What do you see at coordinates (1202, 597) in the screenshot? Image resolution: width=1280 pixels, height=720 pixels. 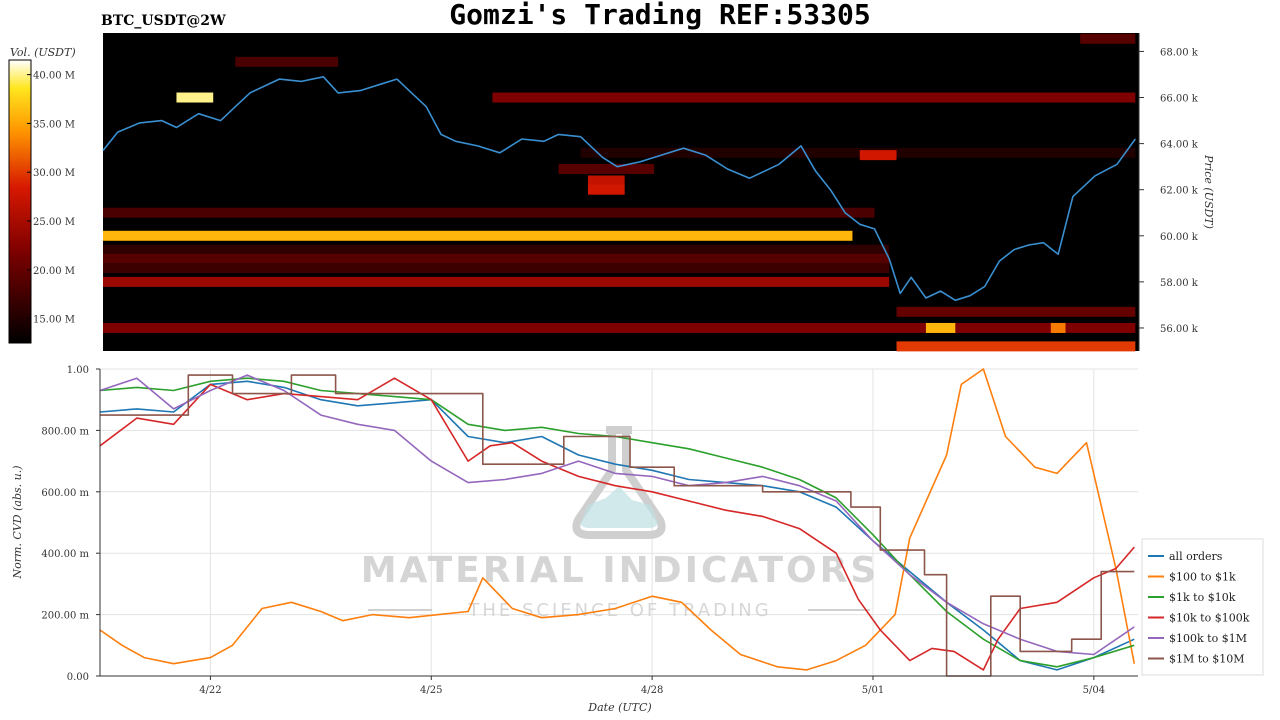 I see `legend-item-label: $1k to $10k` at bounding box center [1202, 597].